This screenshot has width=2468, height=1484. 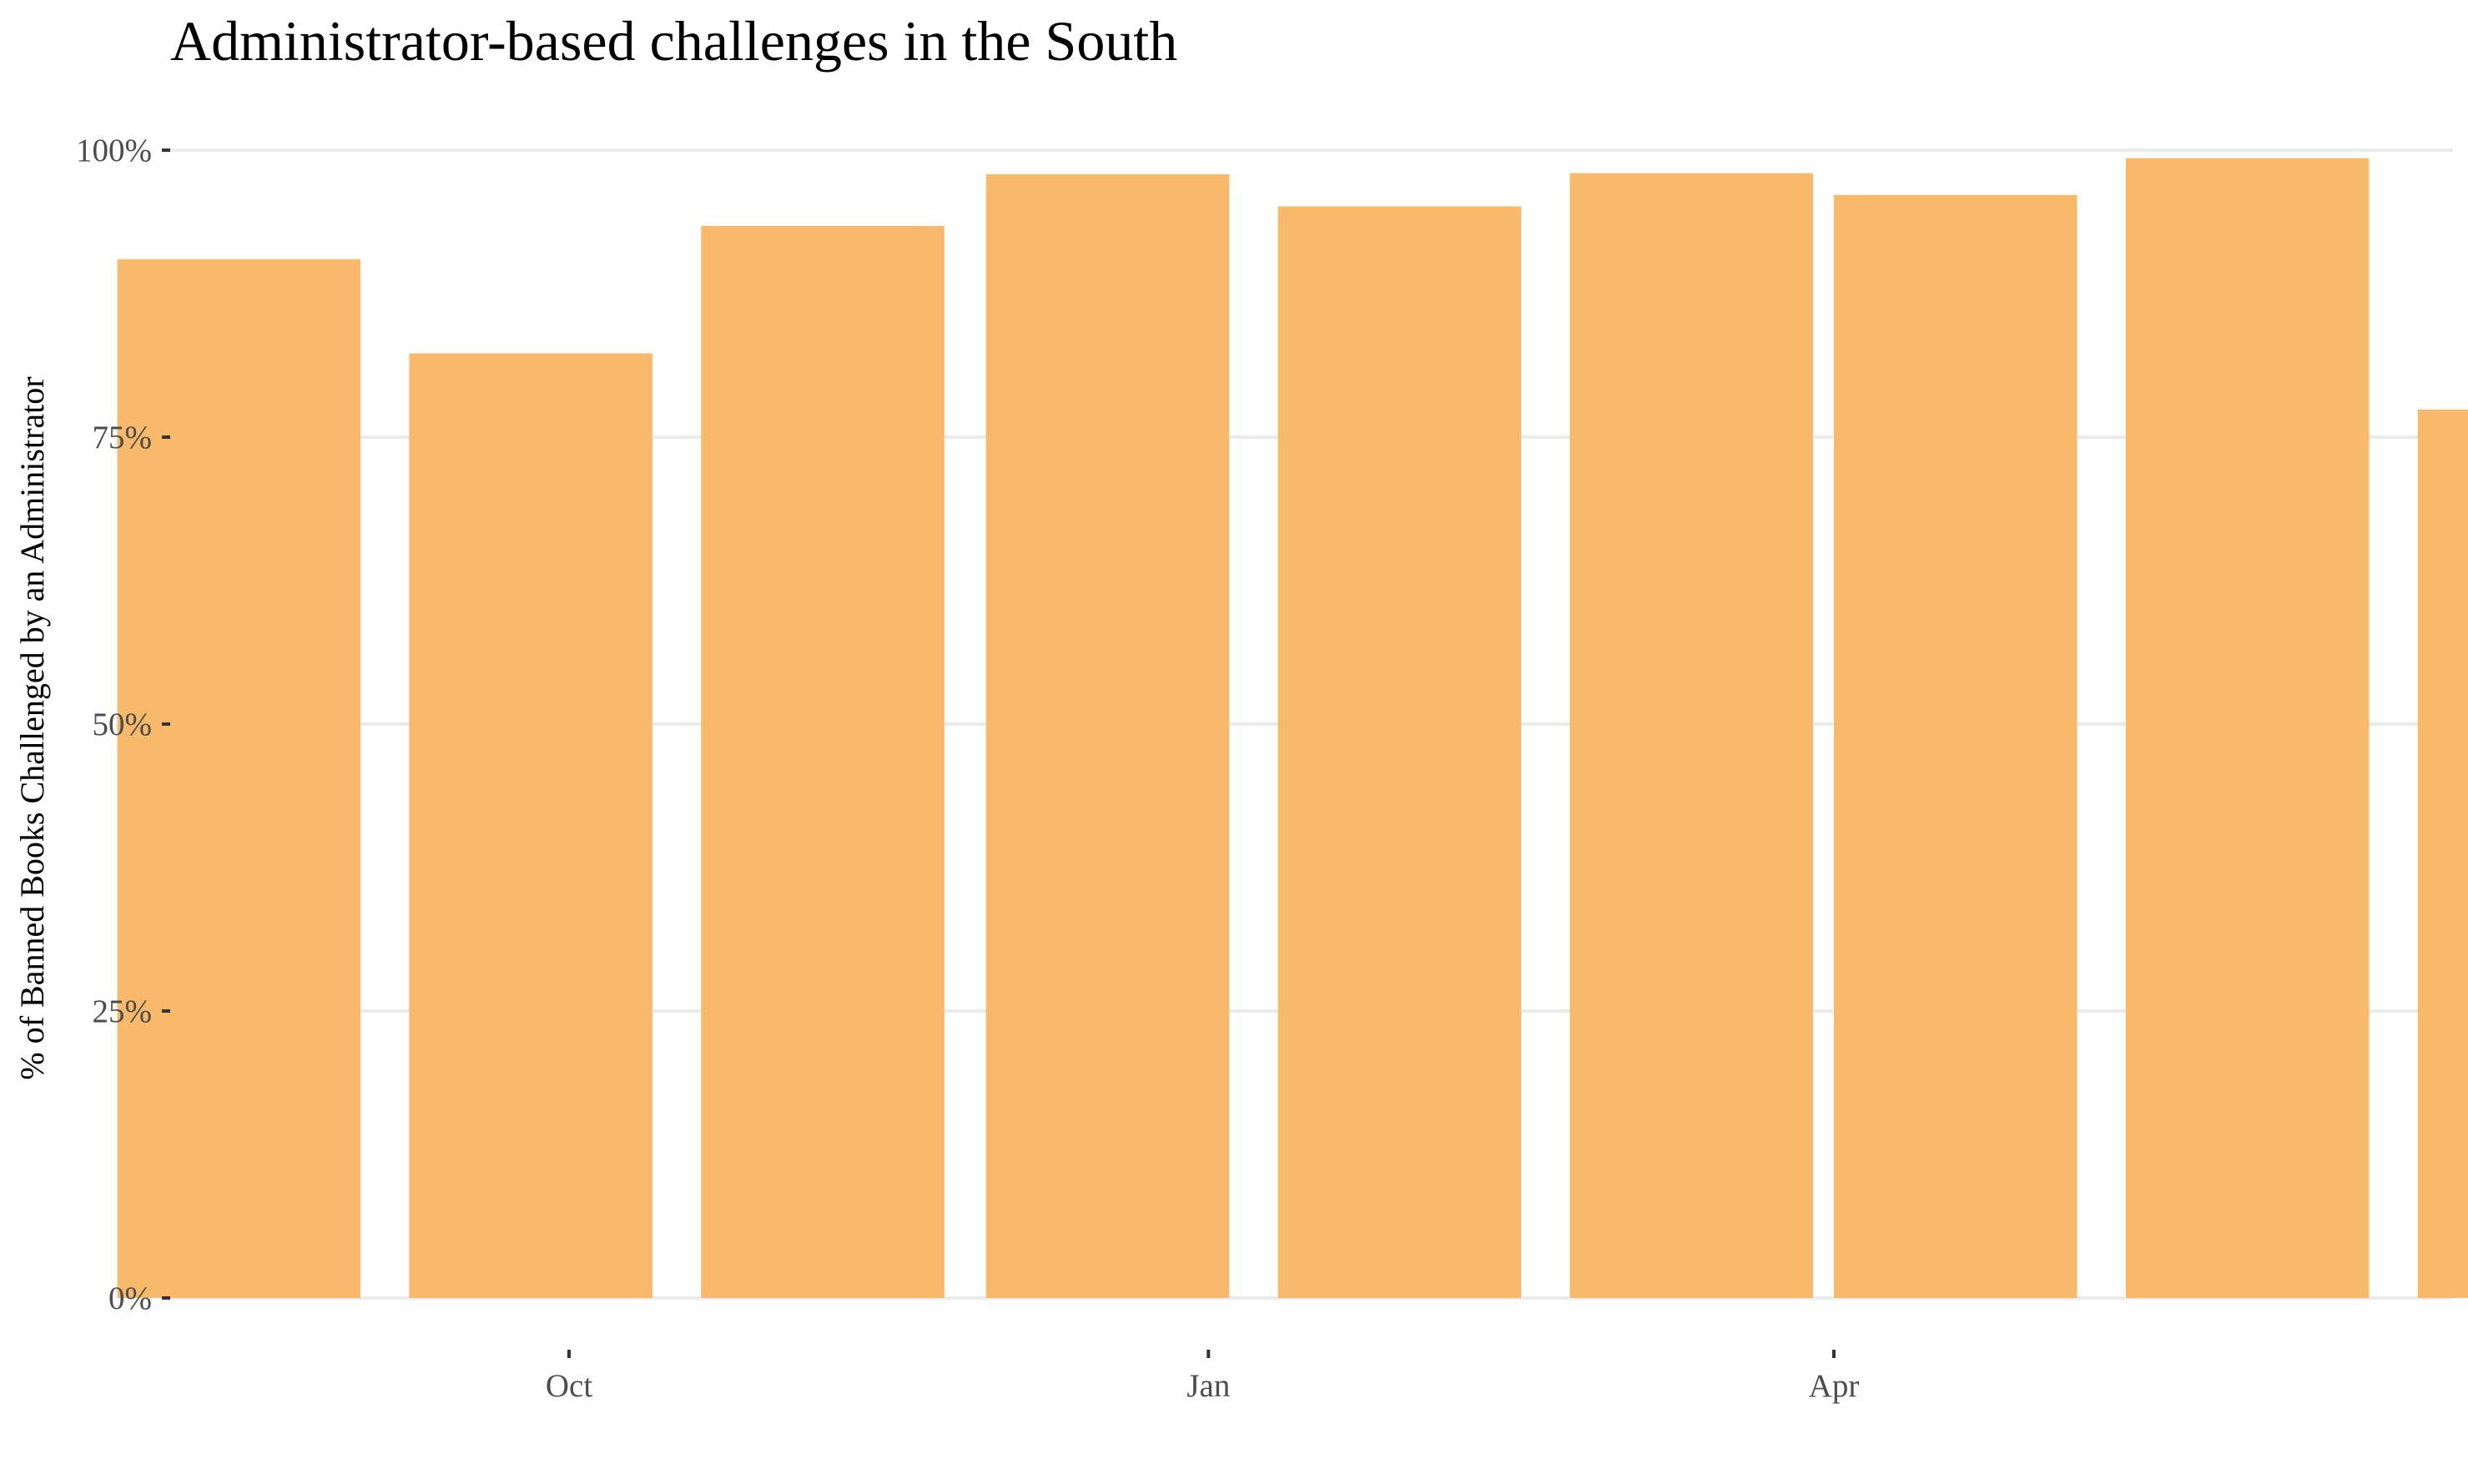 What do you see at coordinates (1834, 1386) in the screenshot?
I see `x-tick-label: Apr` at bounding box center [1834, 1386].